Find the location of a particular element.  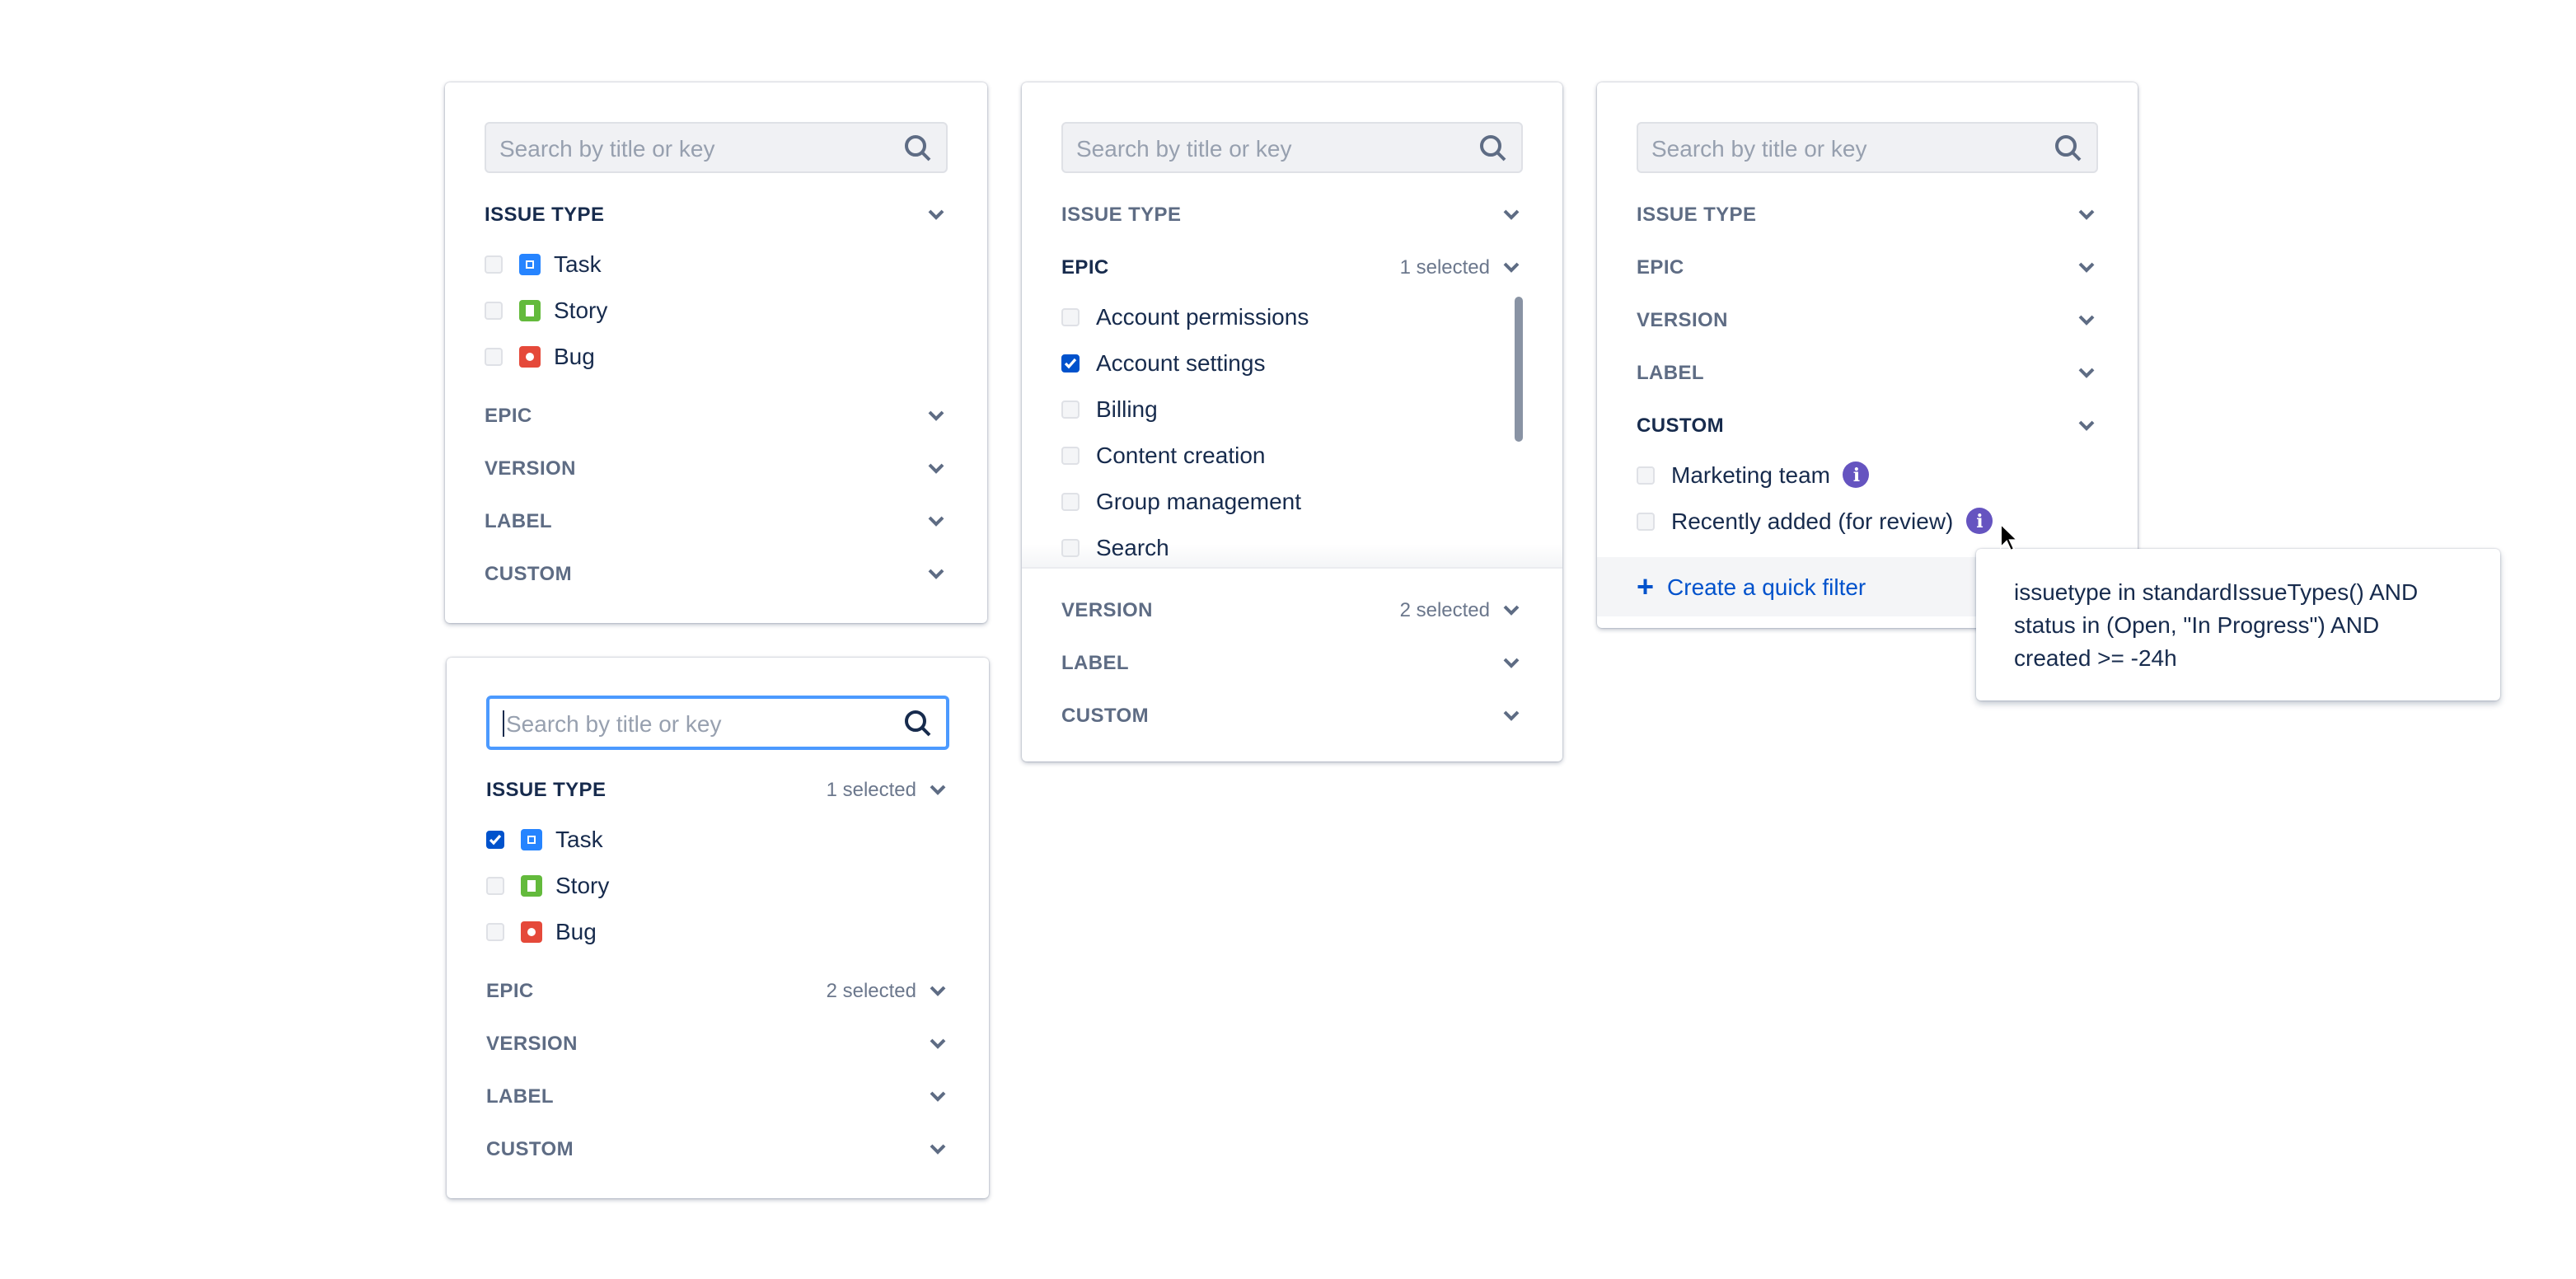

item-label: Task is located at coordinates (578, 264).